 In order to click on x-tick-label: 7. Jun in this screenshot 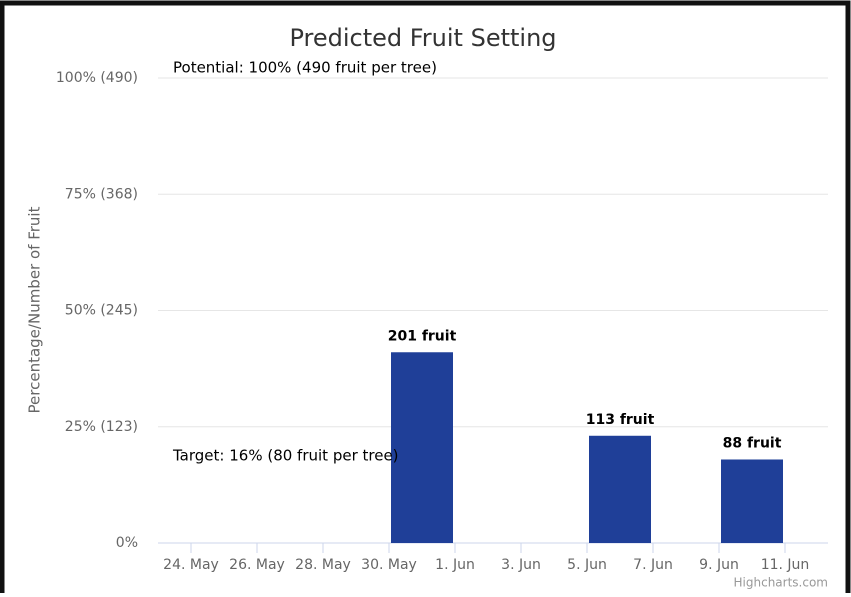, I will do `click(653, 565)`.